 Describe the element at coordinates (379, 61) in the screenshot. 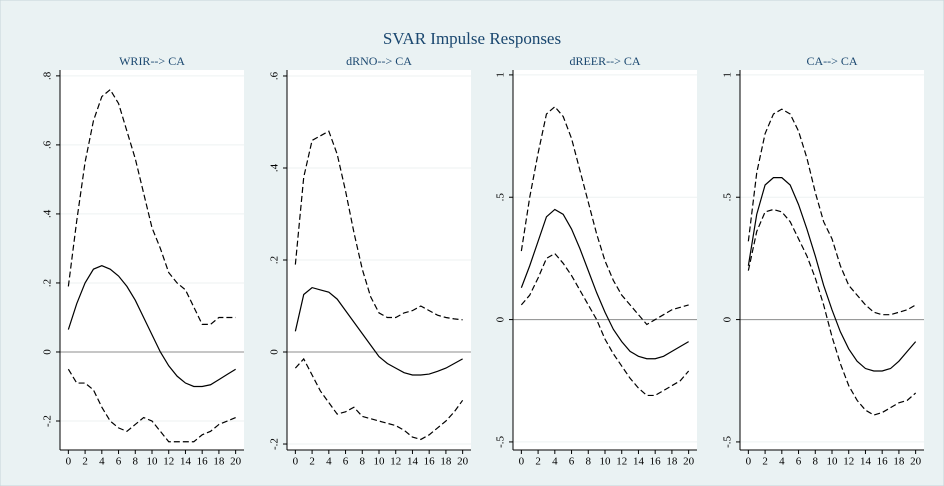

I see `panel-title: dRNO--> CA` at that location.